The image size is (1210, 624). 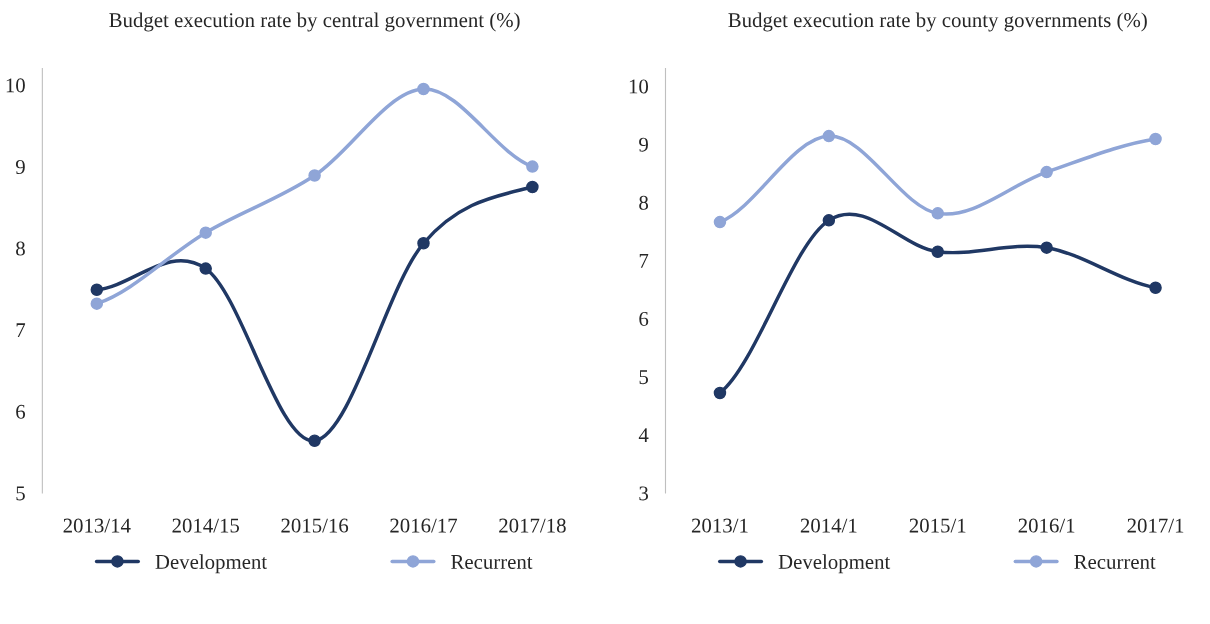 I want to click on chart-title: Budget execution rate by central government (%), so click(x=314, y=22).